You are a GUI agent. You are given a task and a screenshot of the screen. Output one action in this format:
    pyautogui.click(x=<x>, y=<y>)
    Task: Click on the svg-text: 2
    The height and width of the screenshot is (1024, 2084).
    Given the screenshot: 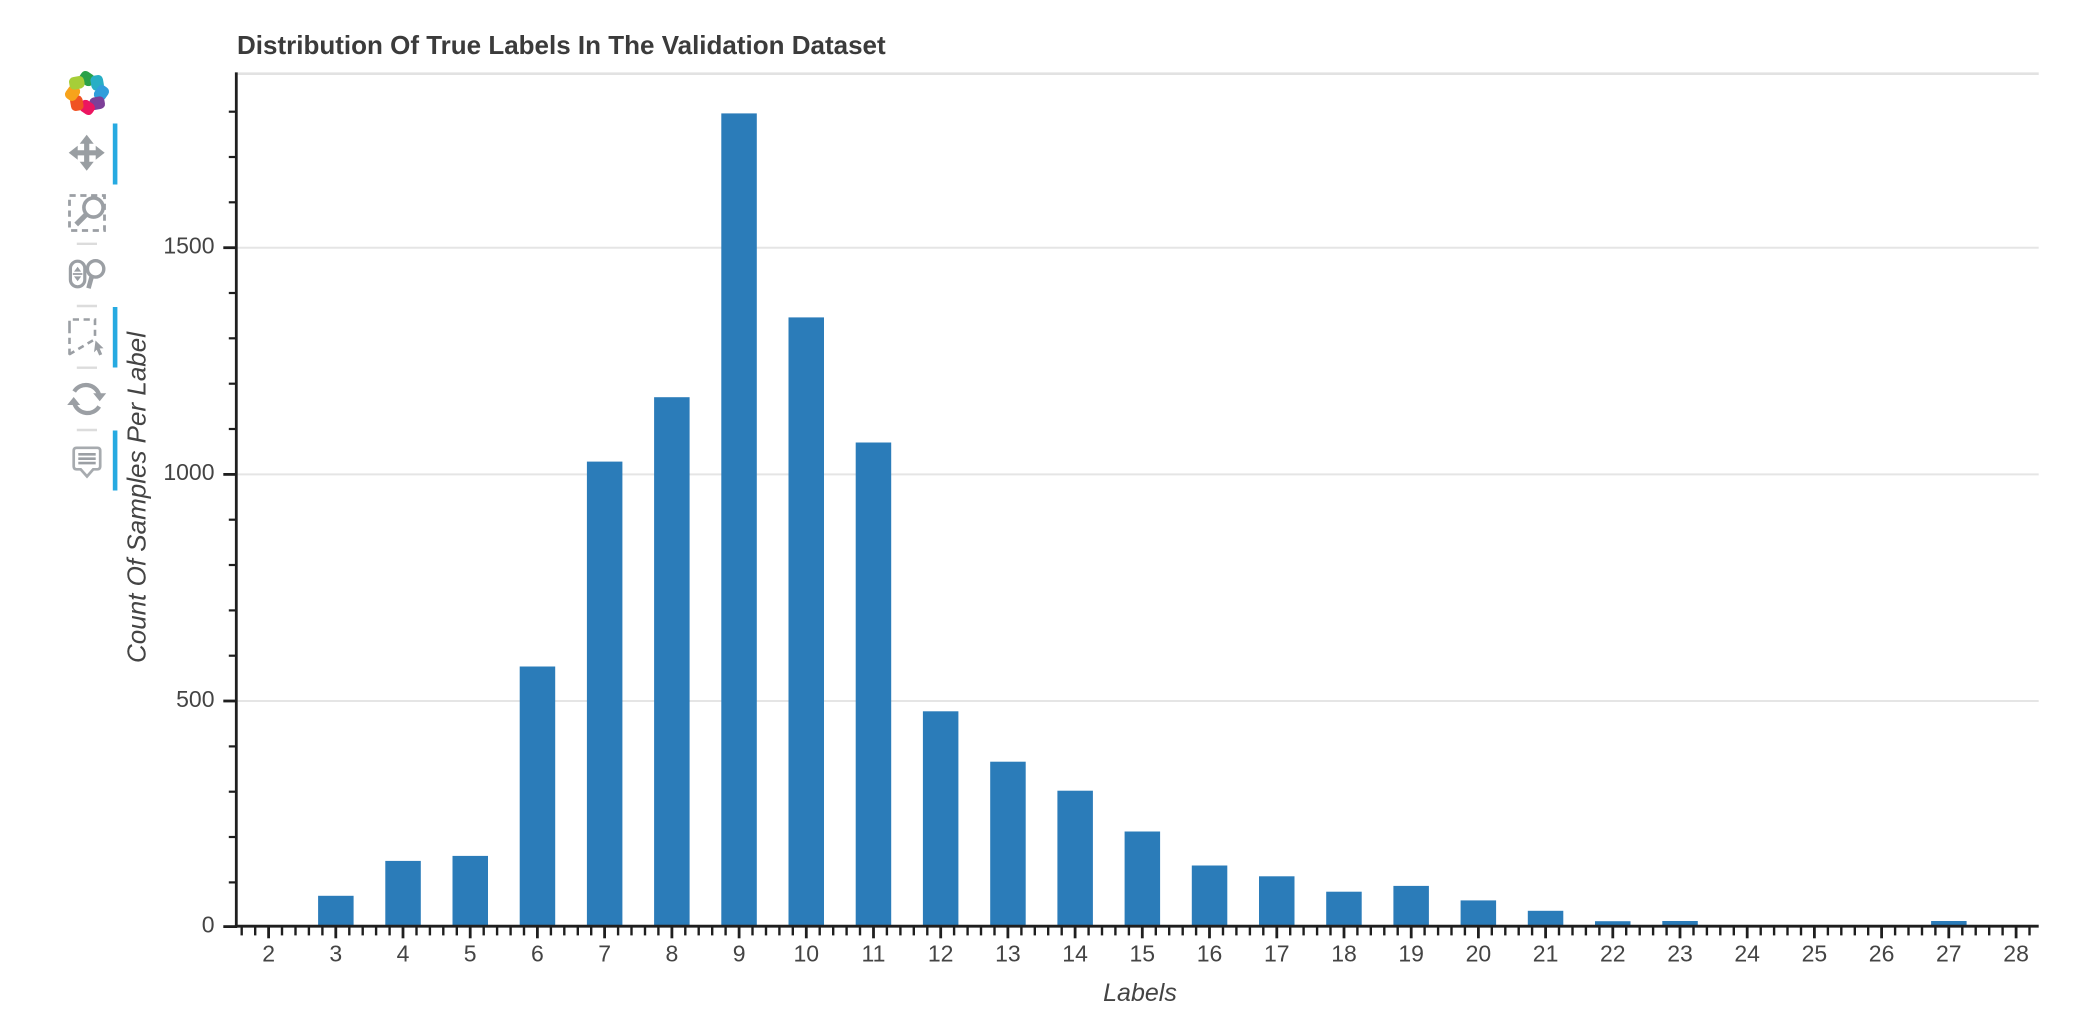 What is the action you would take?
    pyautogui.click(x=268, y=954)
    